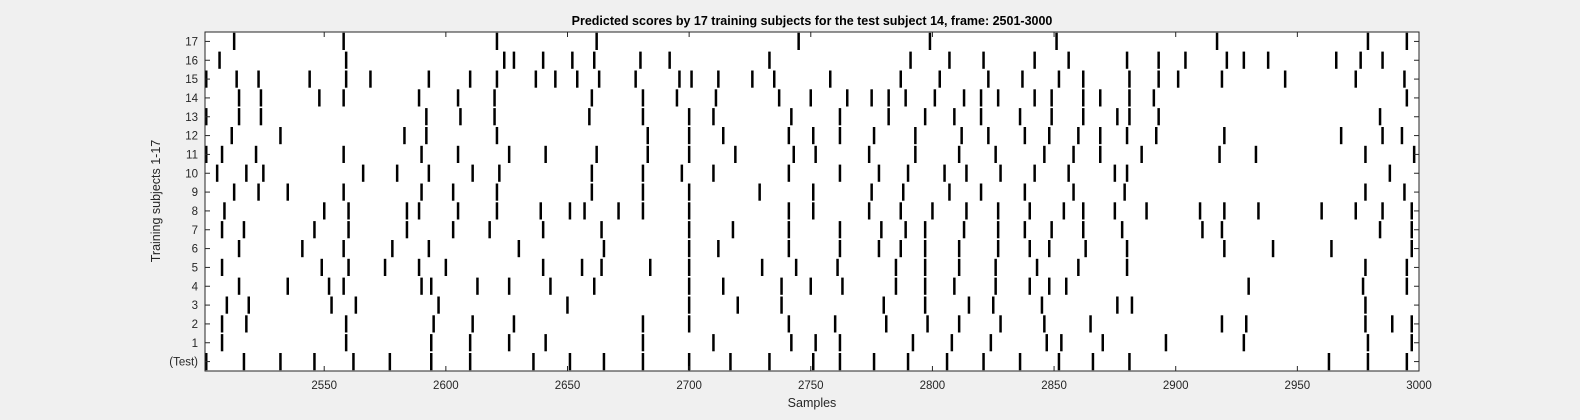 Image resolution: width=1580 pixels, height=420 pixels. What do you see at coordinates (156, 201) in the screenshot?
I see `y-axis-label: Training subjects 1-17` at bounding box center [156, 201].